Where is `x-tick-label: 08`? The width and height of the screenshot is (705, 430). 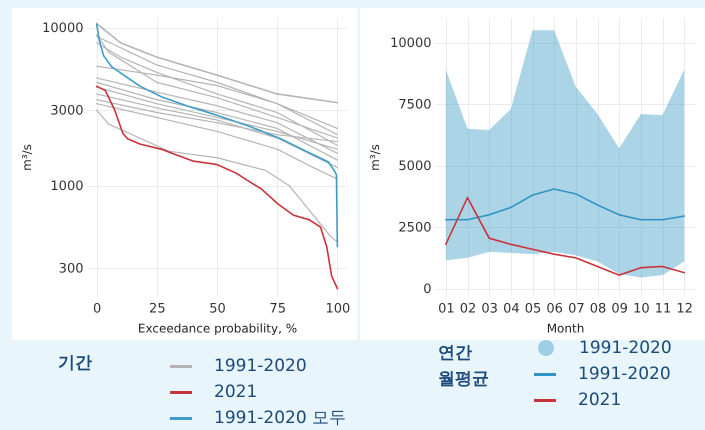
x-tick-label: 08 is located at coordinates (598, 309).